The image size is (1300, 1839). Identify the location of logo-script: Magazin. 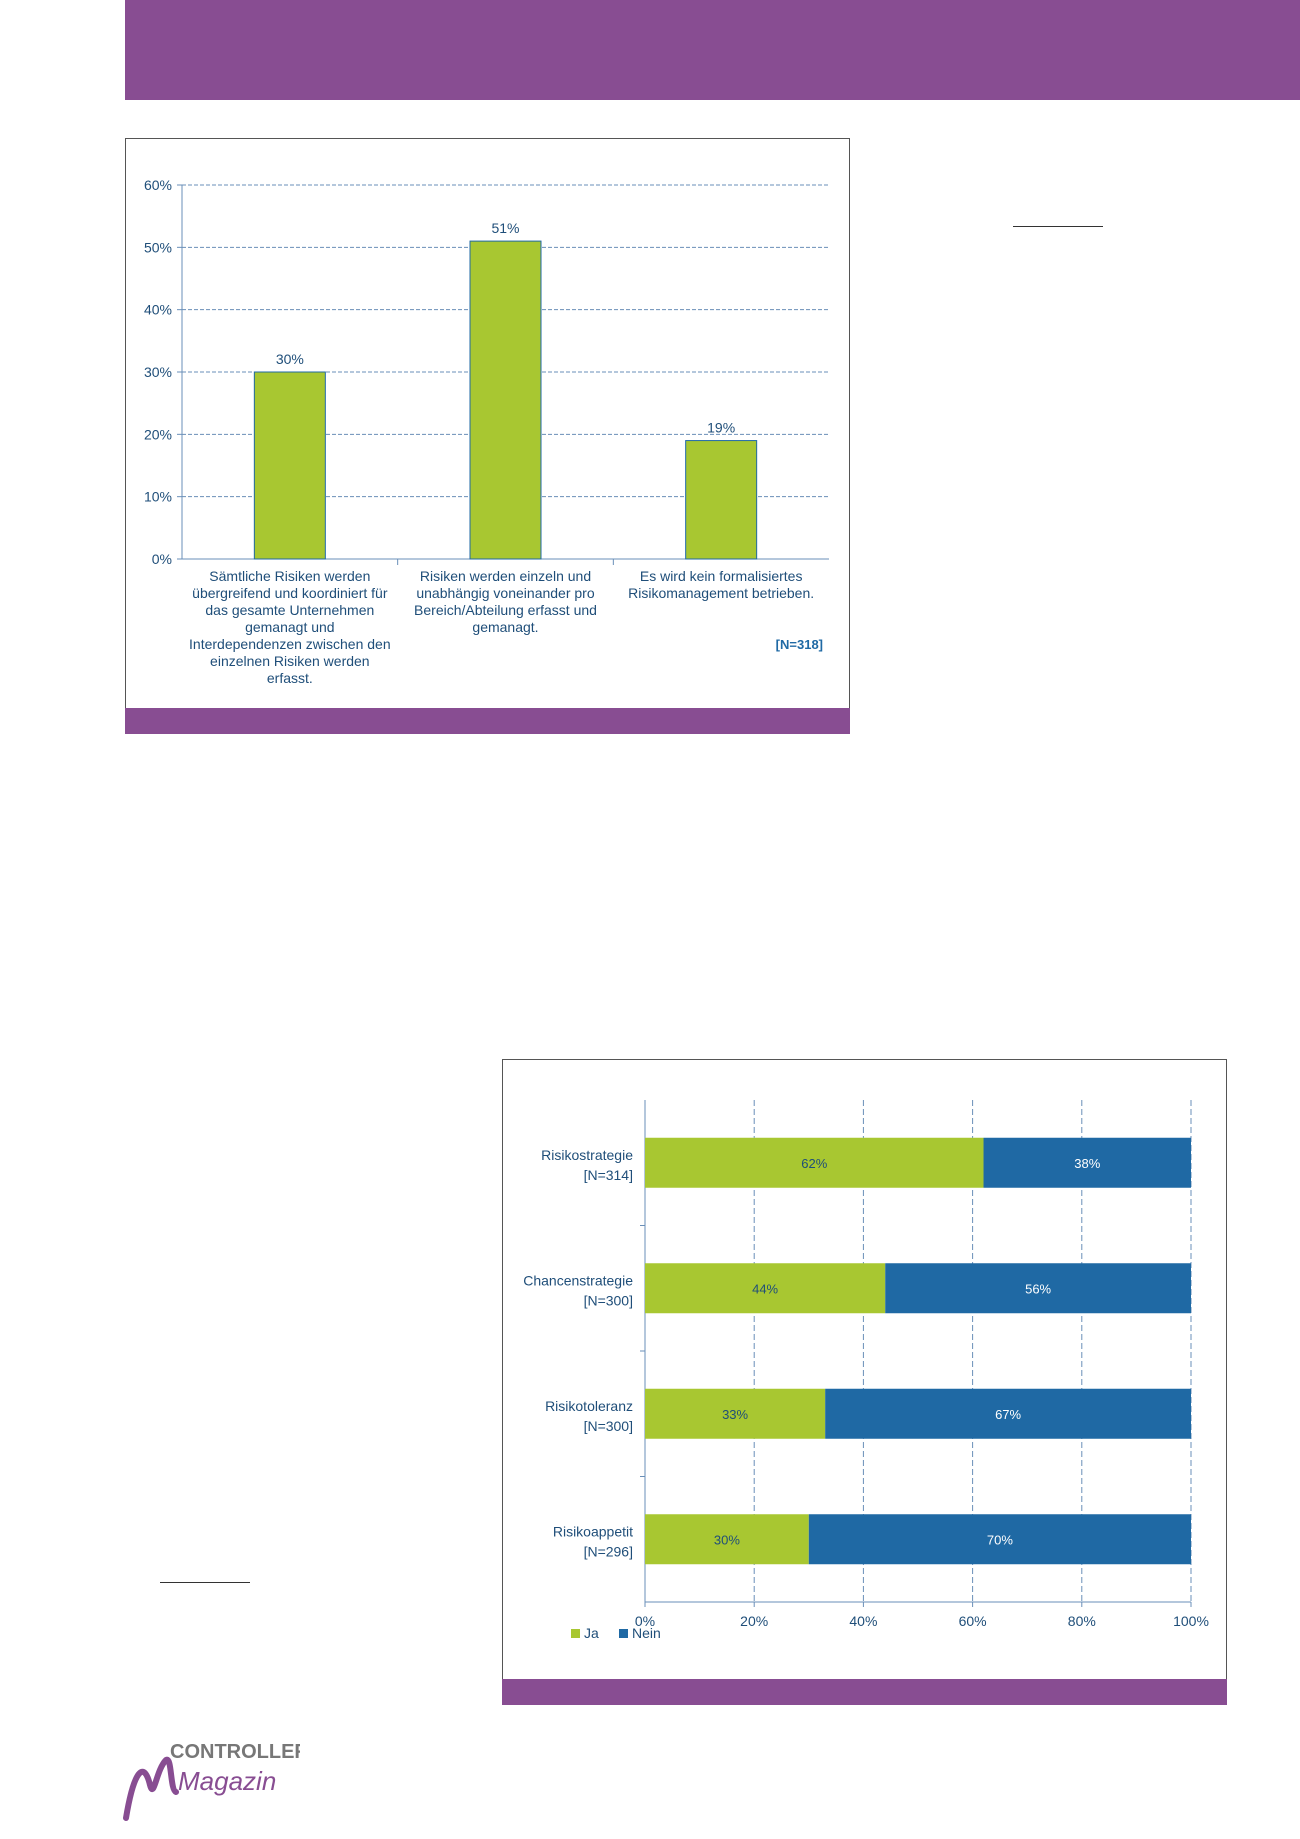
(227, 1781).